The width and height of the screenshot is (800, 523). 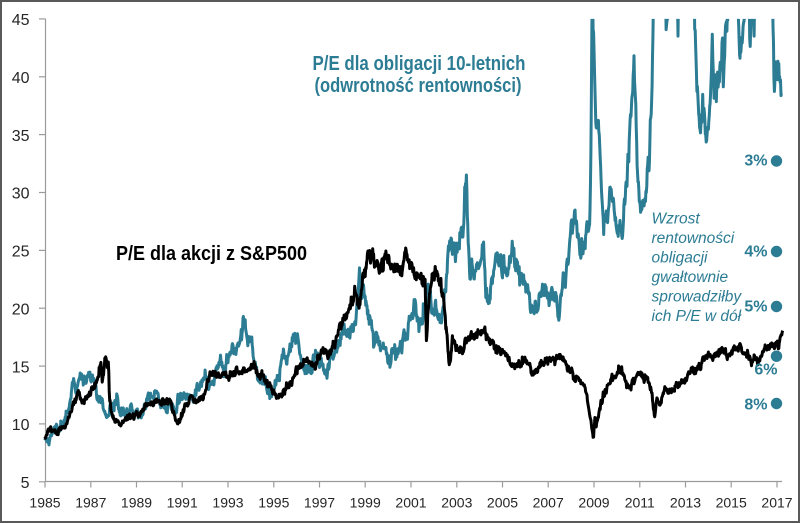 I want to click on svg-text: 1987, so click(x=90, y=503).